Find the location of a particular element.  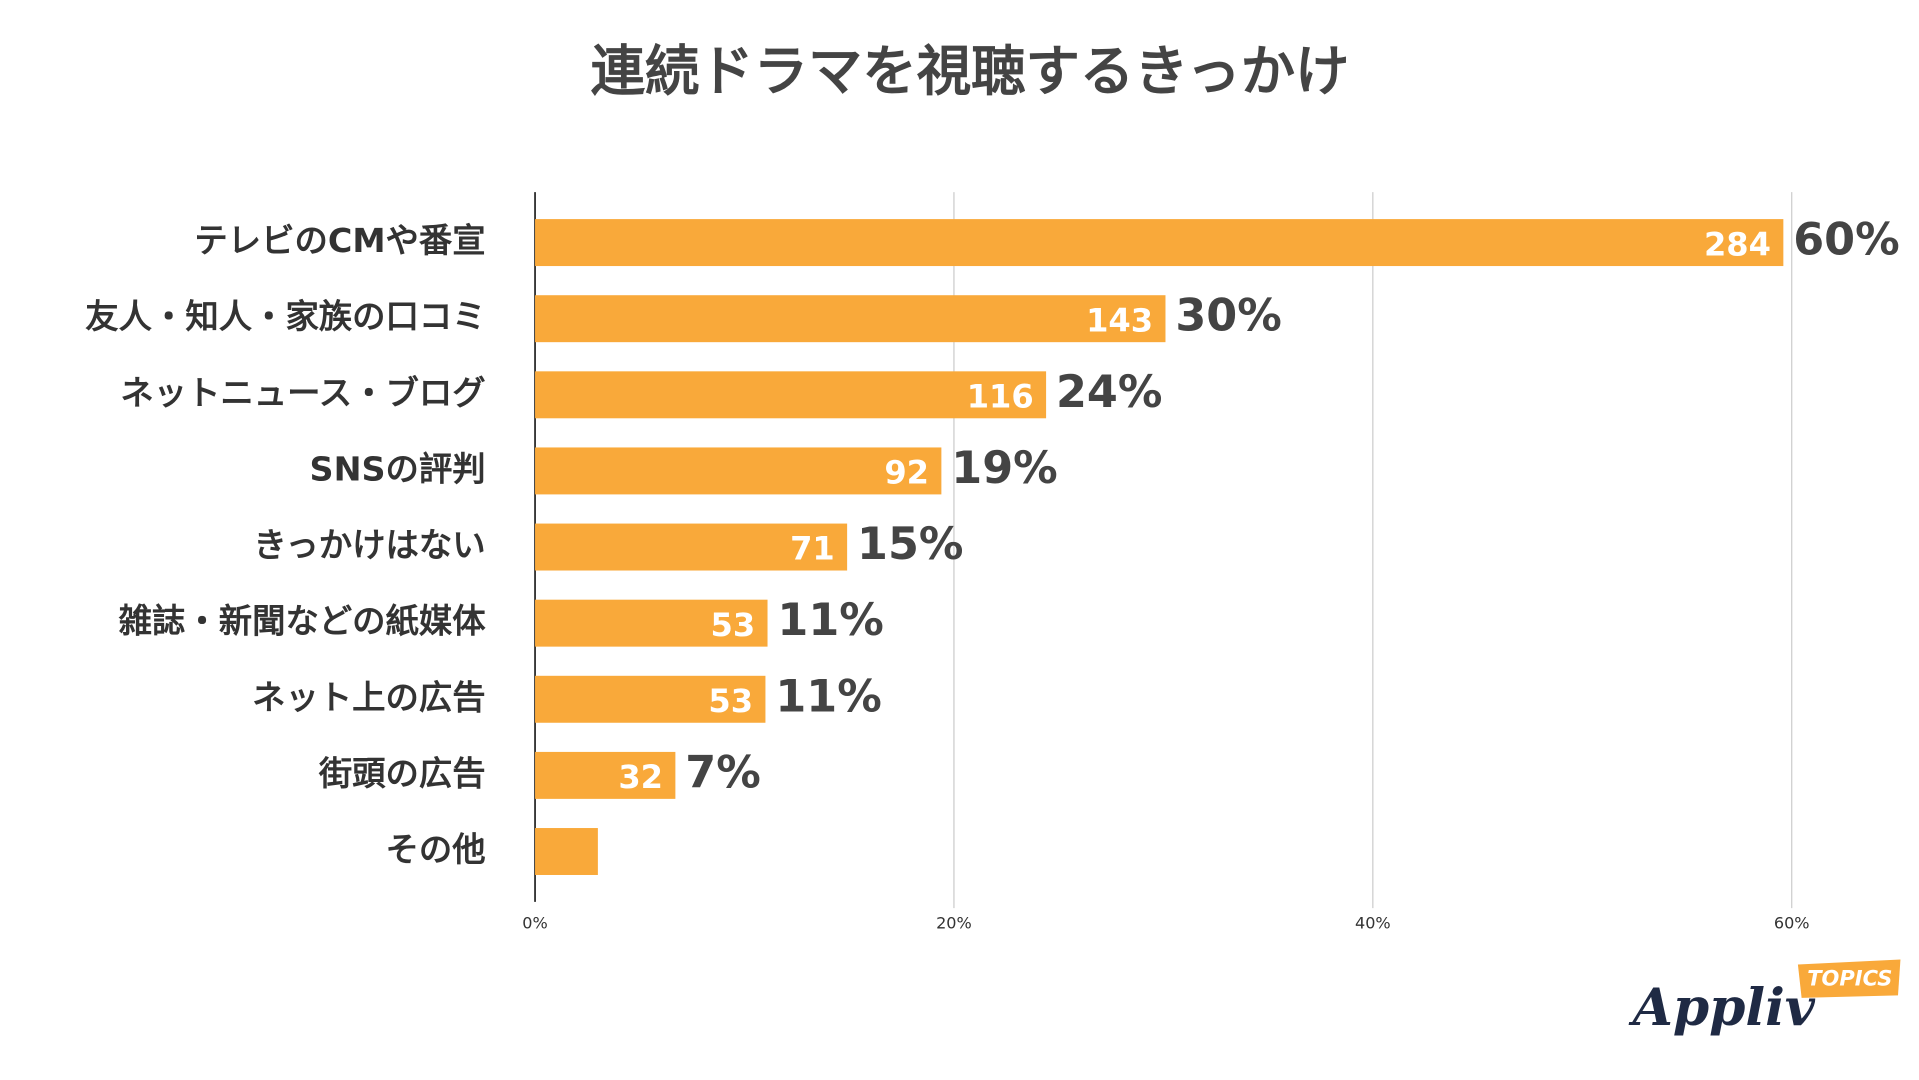

category-label: ネット上の広告 is located at coordinates (369, 697).